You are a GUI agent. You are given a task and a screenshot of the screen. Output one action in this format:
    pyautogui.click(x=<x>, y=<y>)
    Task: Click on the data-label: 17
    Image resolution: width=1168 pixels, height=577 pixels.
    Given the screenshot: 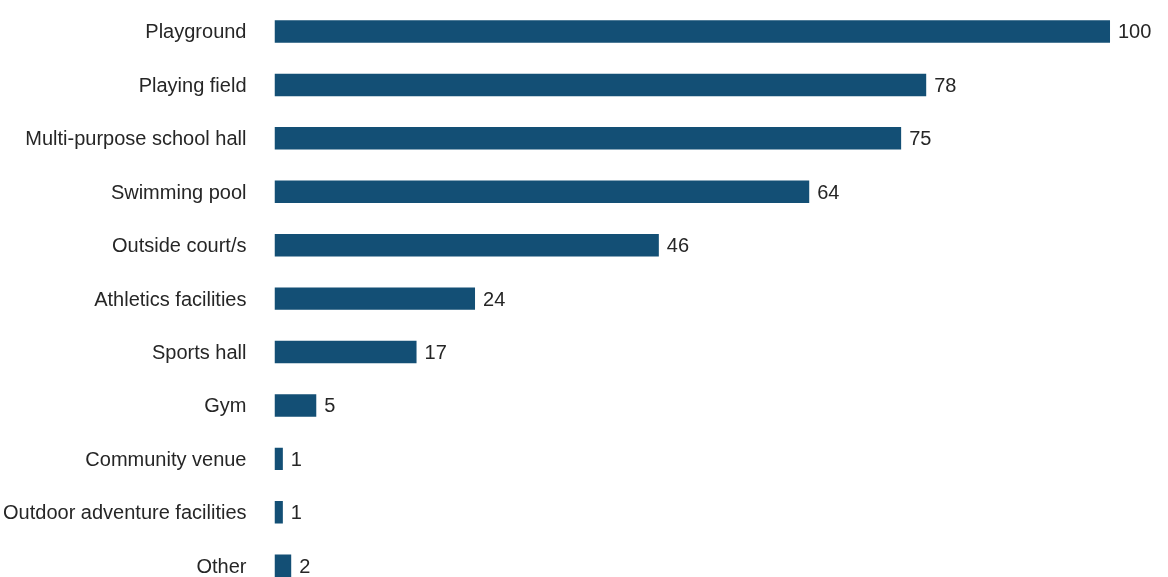 What is the action you would take?
    pyautogui.click(x=435, y=352)
    